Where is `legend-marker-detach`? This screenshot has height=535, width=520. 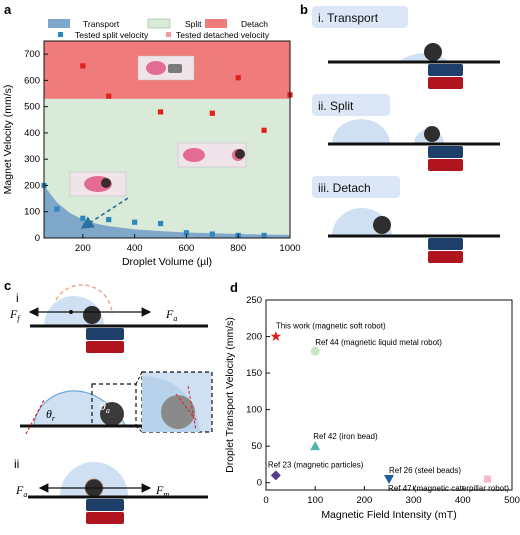
legend-marker-detach is located at coordinates (168, 34).